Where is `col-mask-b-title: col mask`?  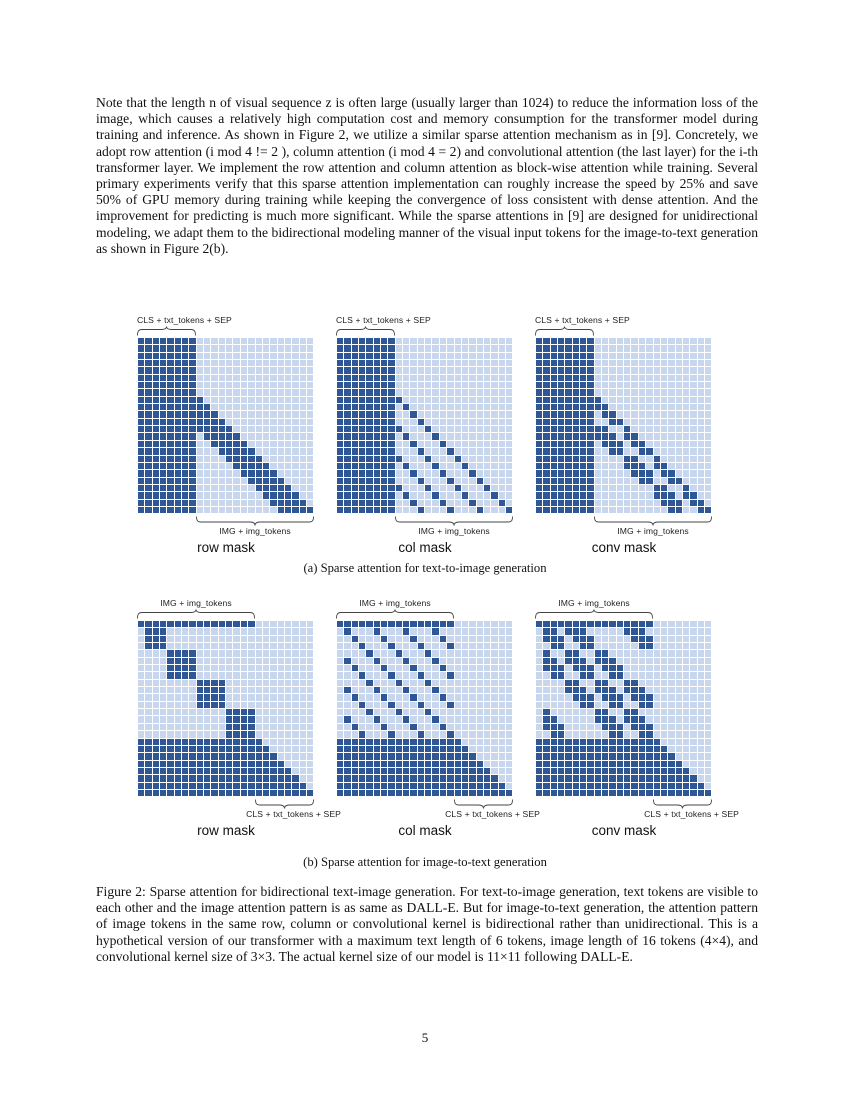 col-mask-b-title: col mask is located at coordinates (425, 830).